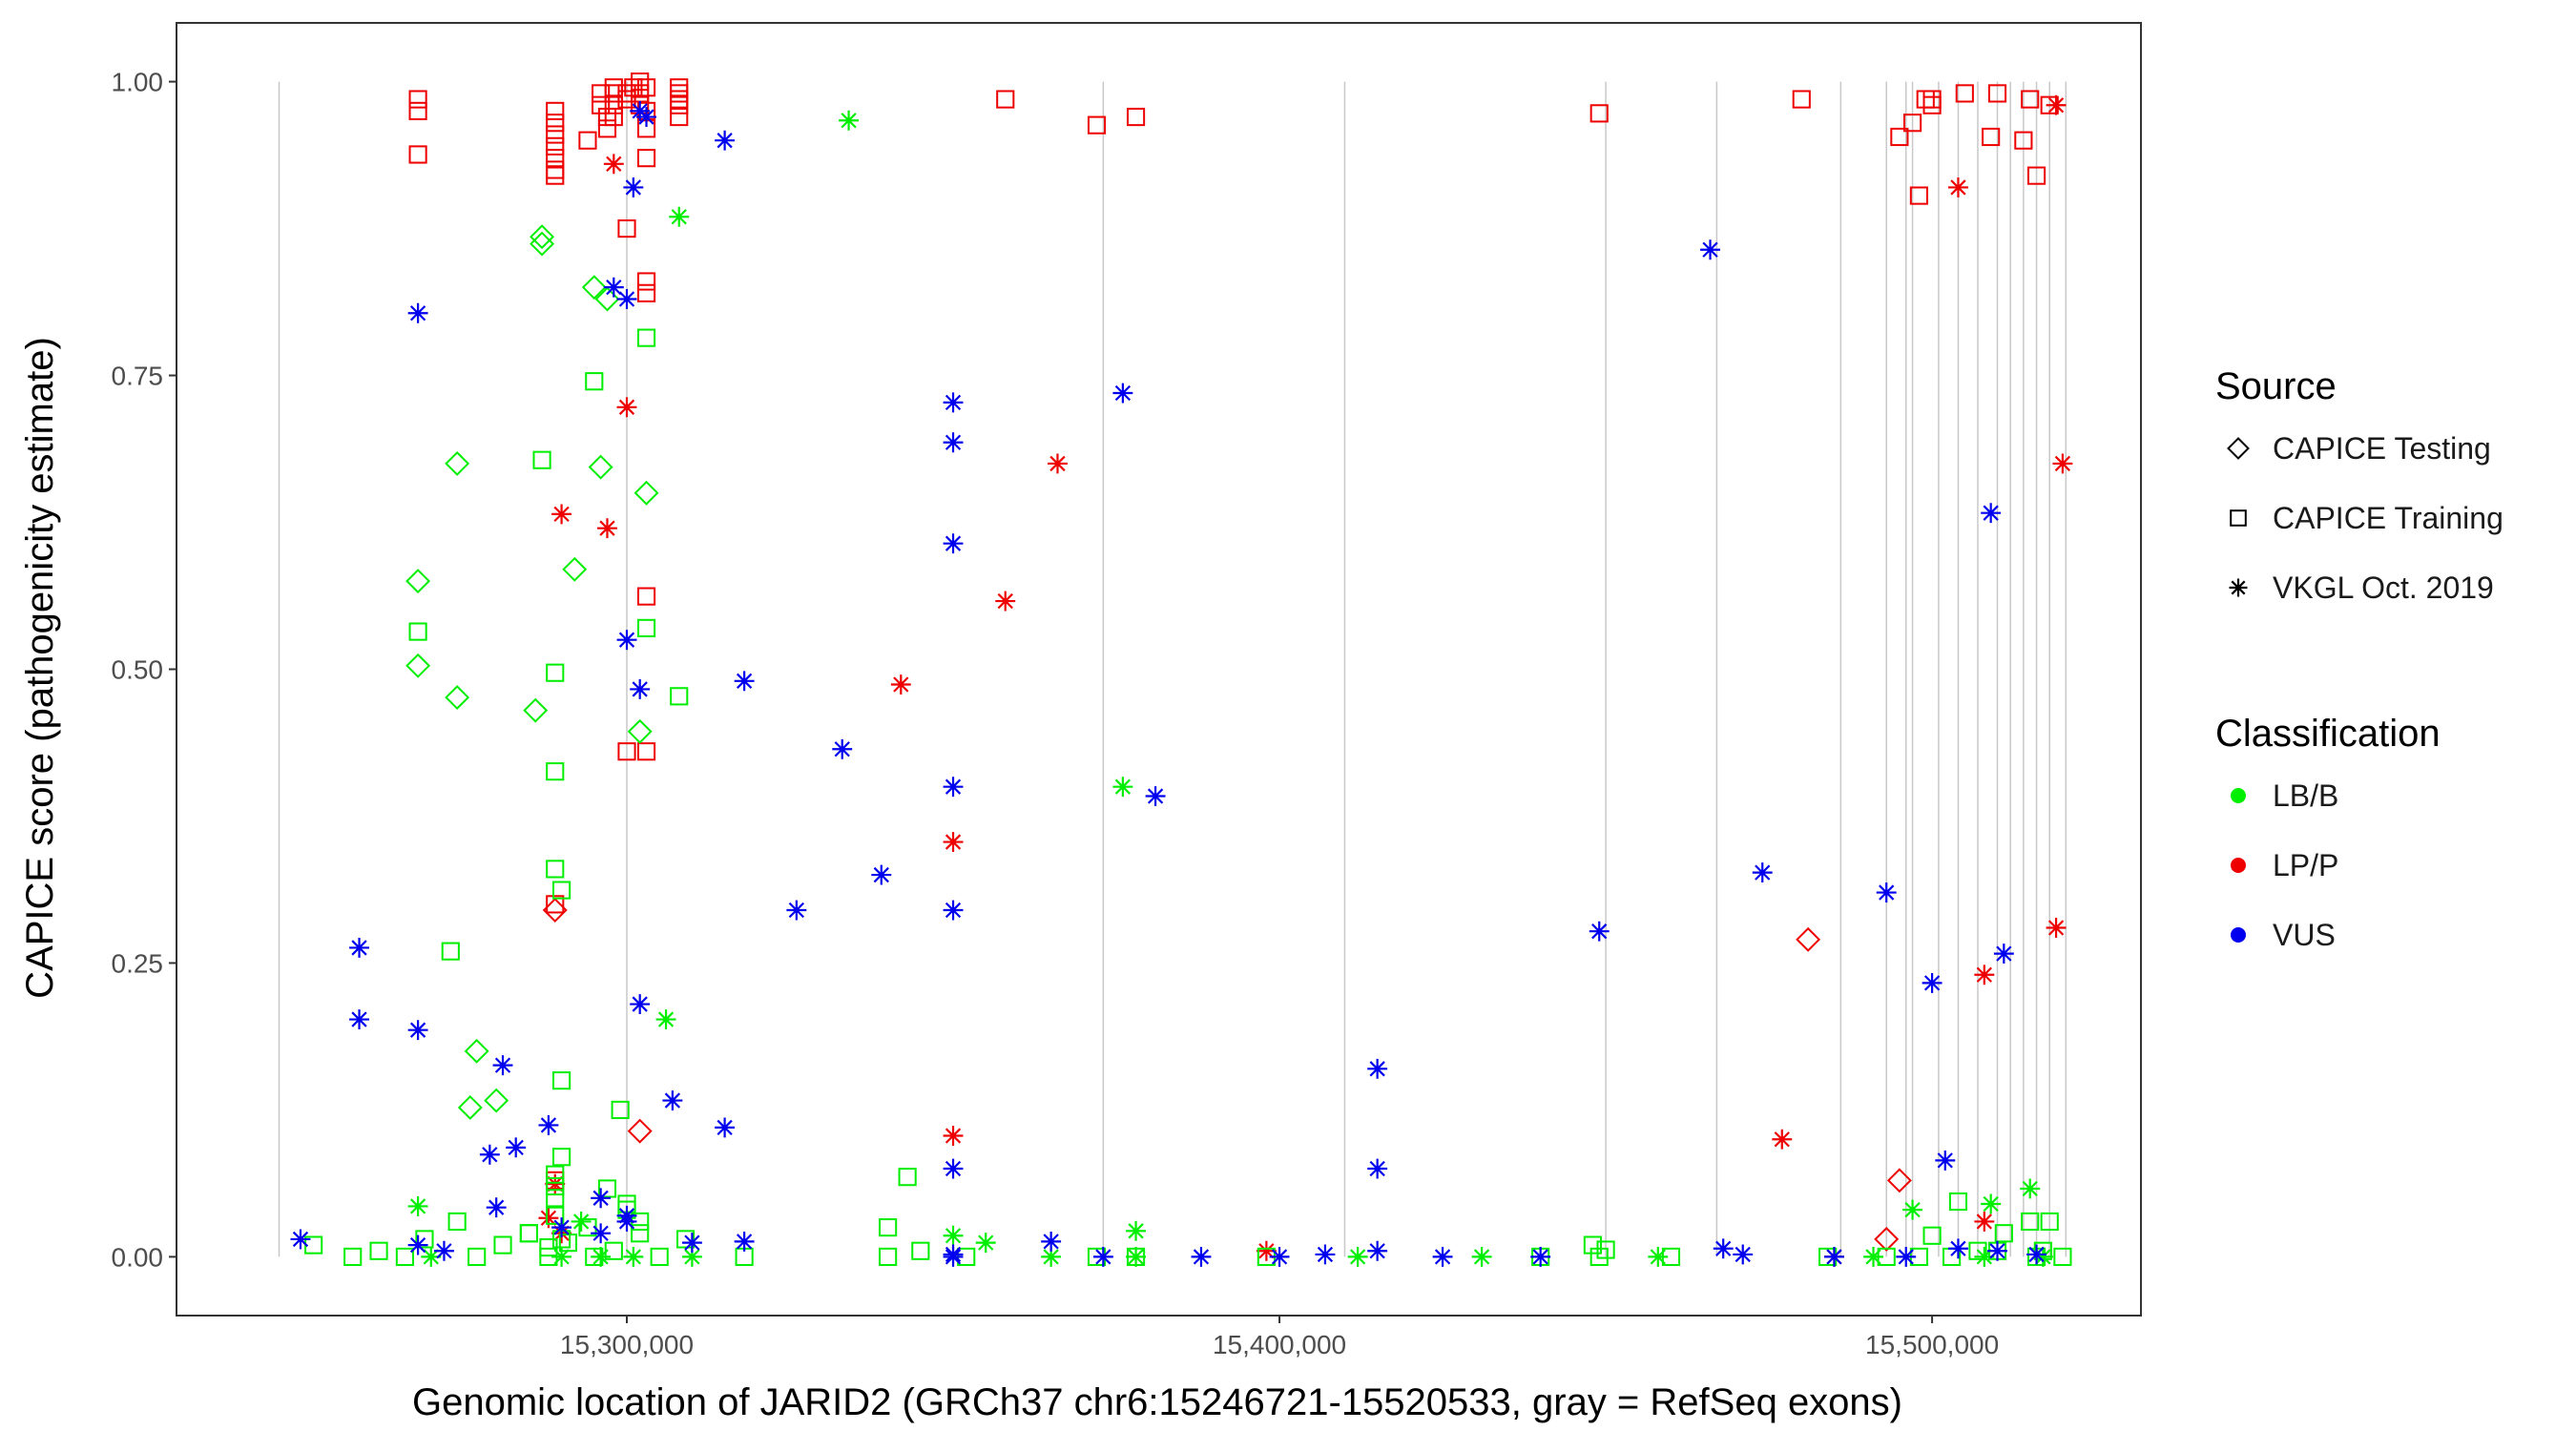 This screenshot has height=1431, width=2576. Describe the element at coordinates (2328, 734) in the screenshot. I see `legend-class-title: Classification` at that location.